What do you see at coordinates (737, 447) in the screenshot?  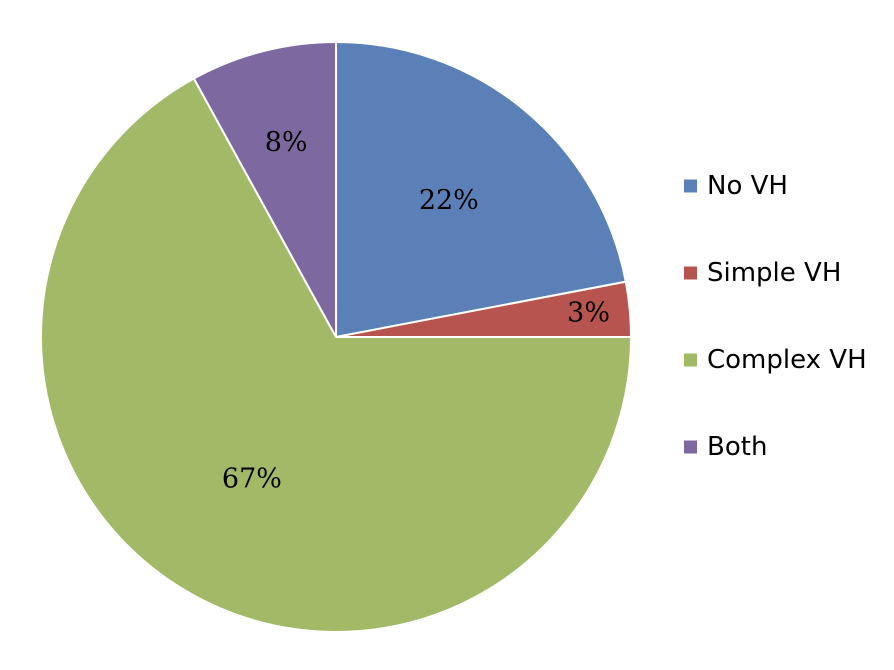 I see `legend-label-both: Both` at bounding box center [737, 447].